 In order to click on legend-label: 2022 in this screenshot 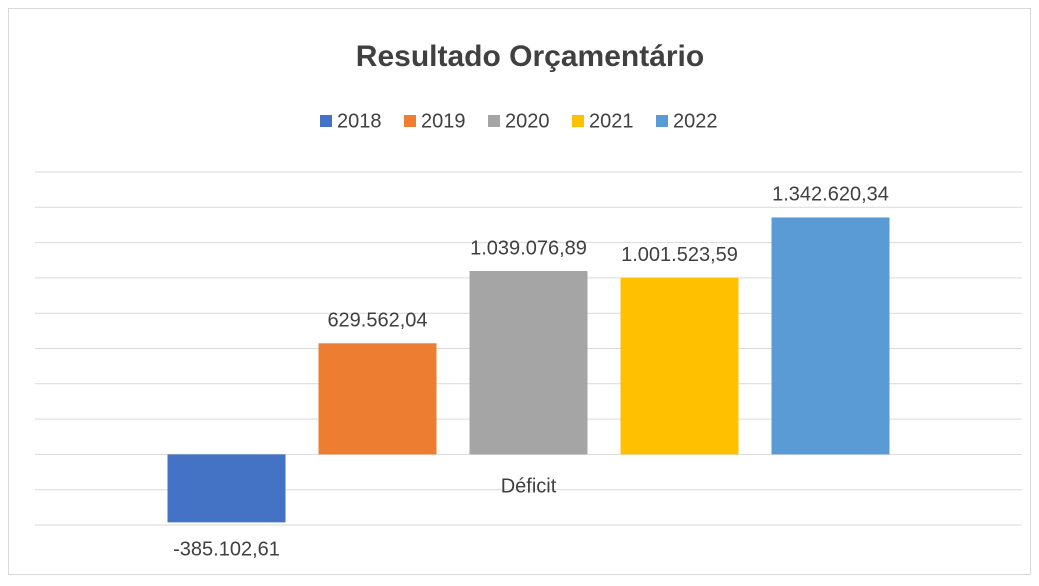, I will do `click(695, 121)`.